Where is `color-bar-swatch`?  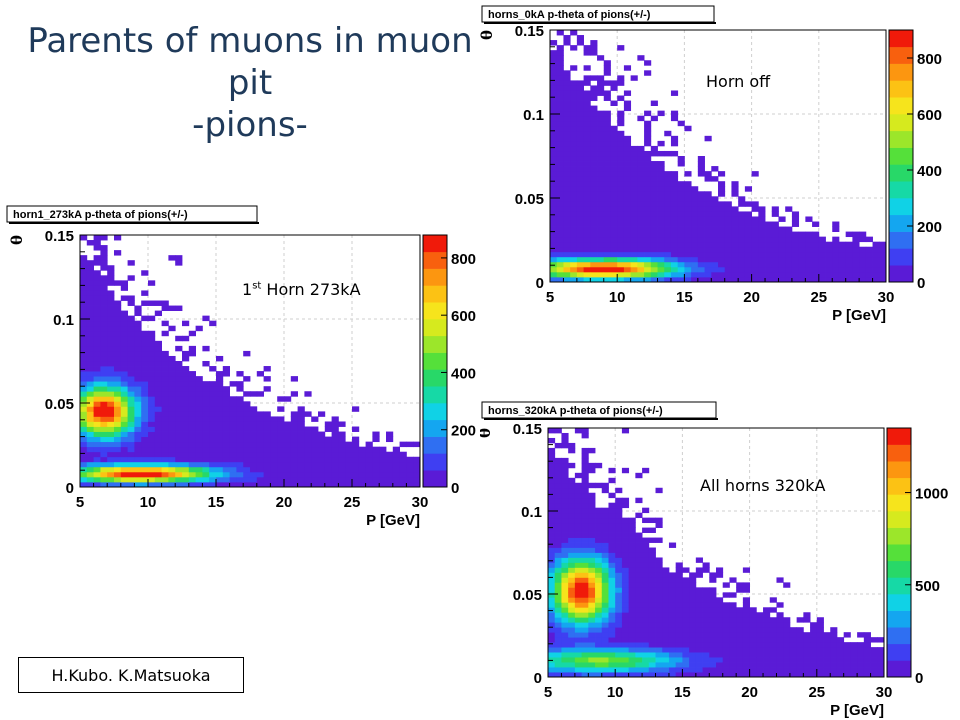
color-bar-swatch is located at coordinates (899, 536).